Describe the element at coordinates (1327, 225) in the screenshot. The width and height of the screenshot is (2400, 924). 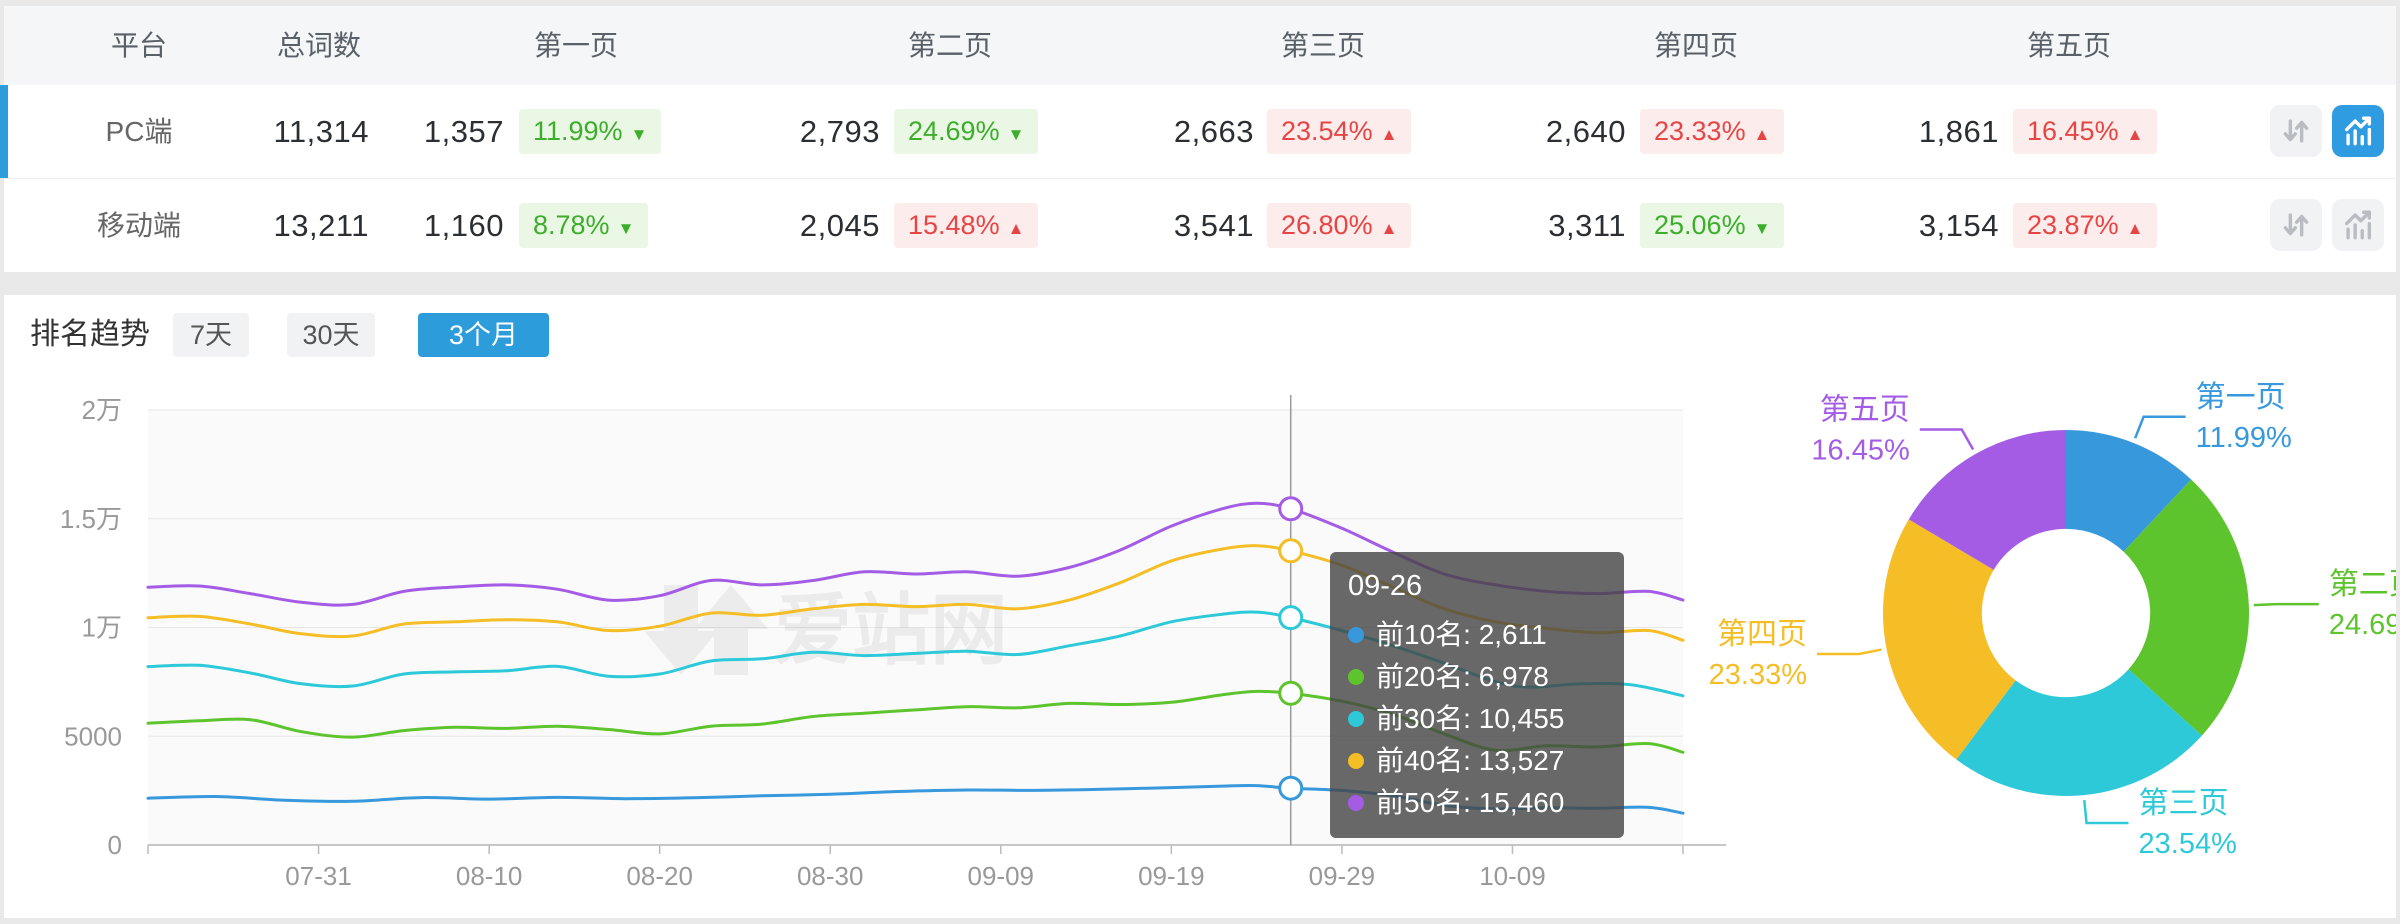
I see `change-percent: 26.80%` at that location.